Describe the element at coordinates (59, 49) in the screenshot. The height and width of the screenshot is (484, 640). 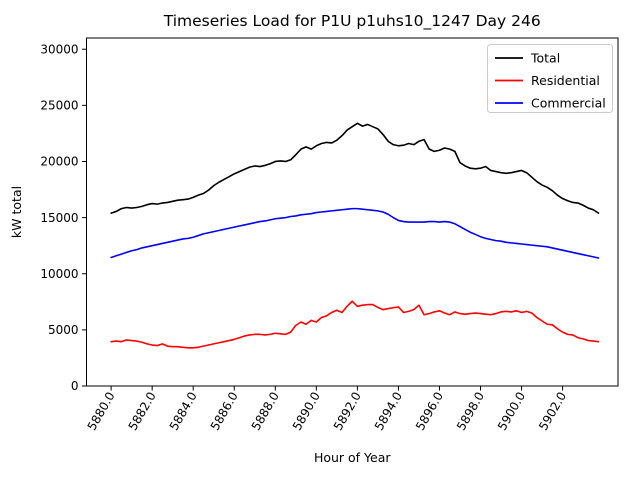
I see `y-tick-label: 30000` at that location.